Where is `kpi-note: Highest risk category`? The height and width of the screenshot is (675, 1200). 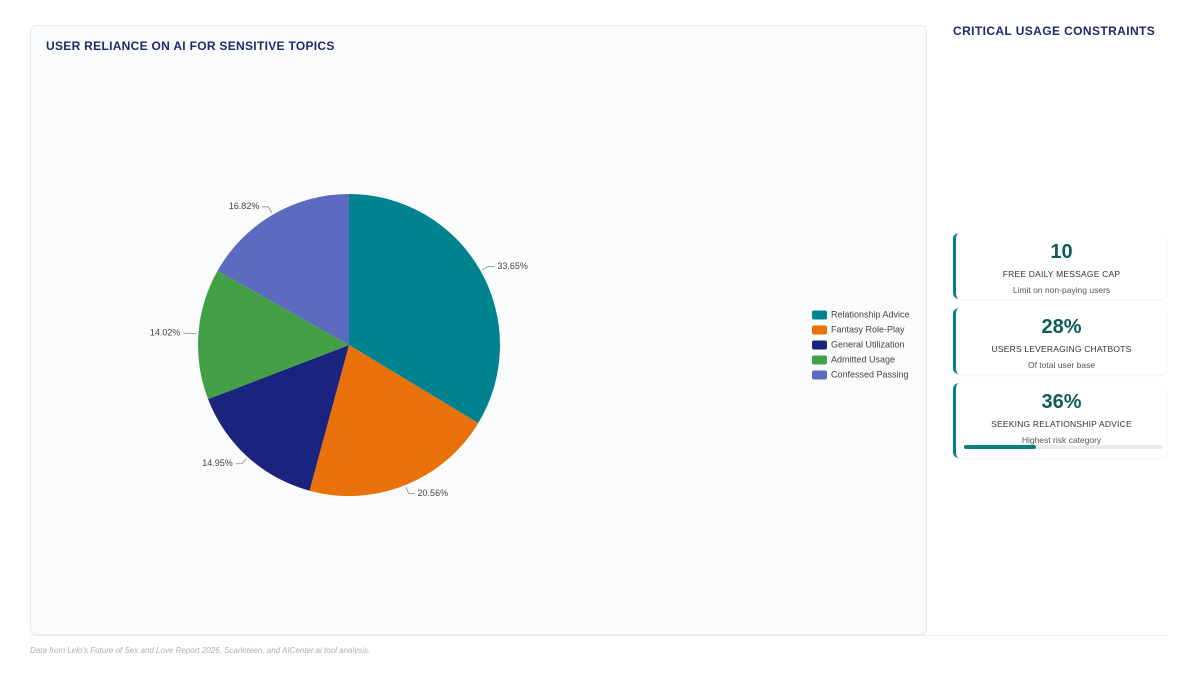 kpi-note: Highest risk category is located at coordinates (1061, 440).